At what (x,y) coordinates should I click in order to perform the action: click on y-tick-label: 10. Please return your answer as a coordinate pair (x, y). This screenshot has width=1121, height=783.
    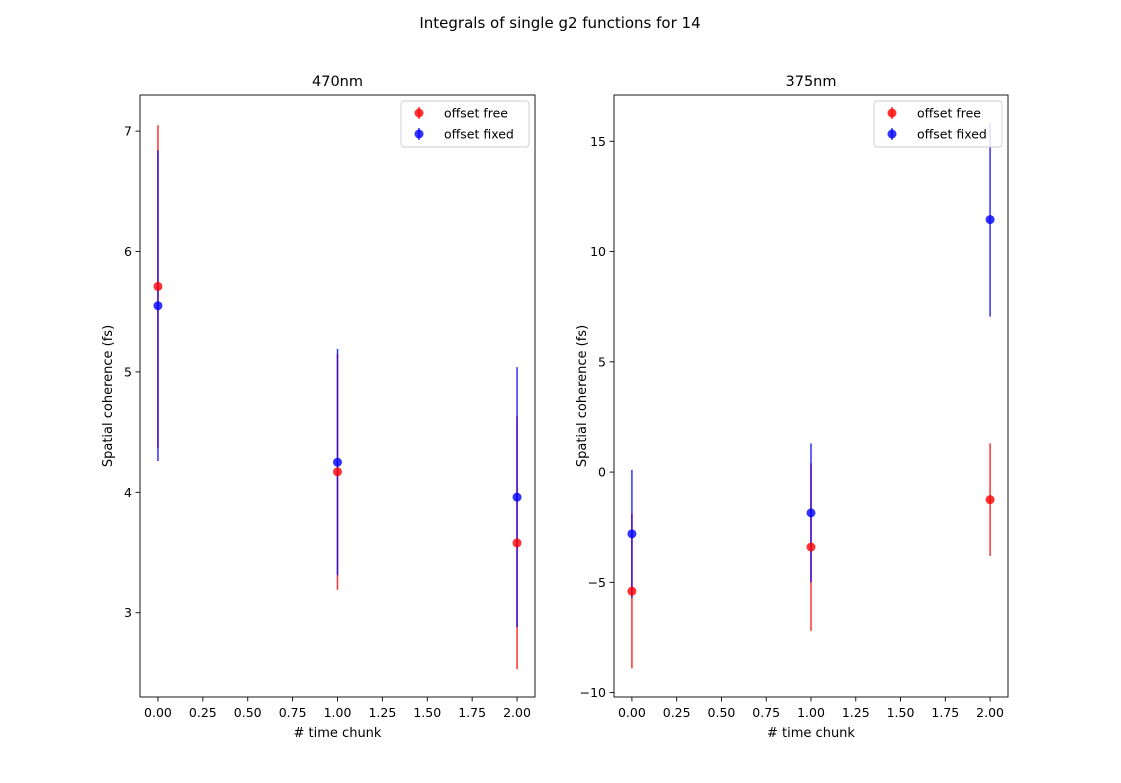
    Looking at the image, I should click on (598, 251).